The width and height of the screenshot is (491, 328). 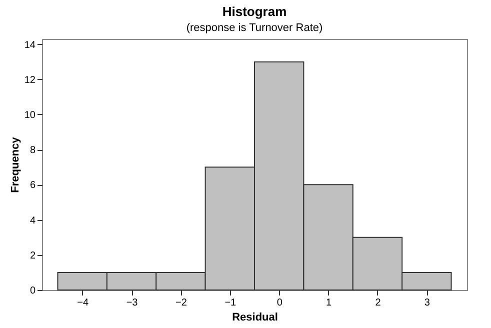 What do you see at coordinates (427, 303) in the screenshot?
I see `x-tick-label: 3` at bounding box center [427, 303].